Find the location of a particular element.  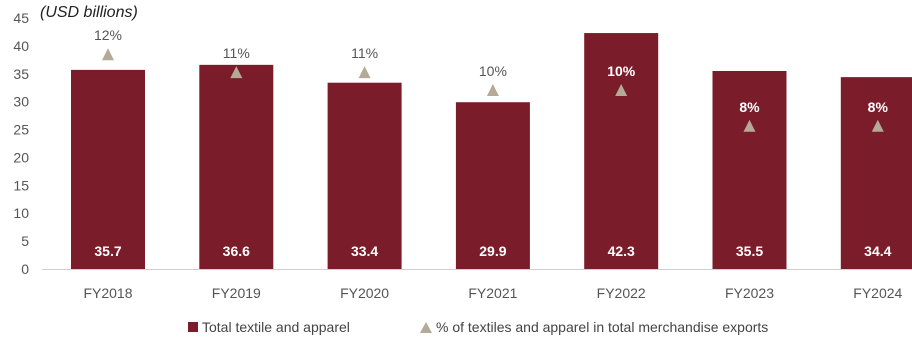

legend-label-bar: Total textile and apparel is located at coordinates (276, 327).